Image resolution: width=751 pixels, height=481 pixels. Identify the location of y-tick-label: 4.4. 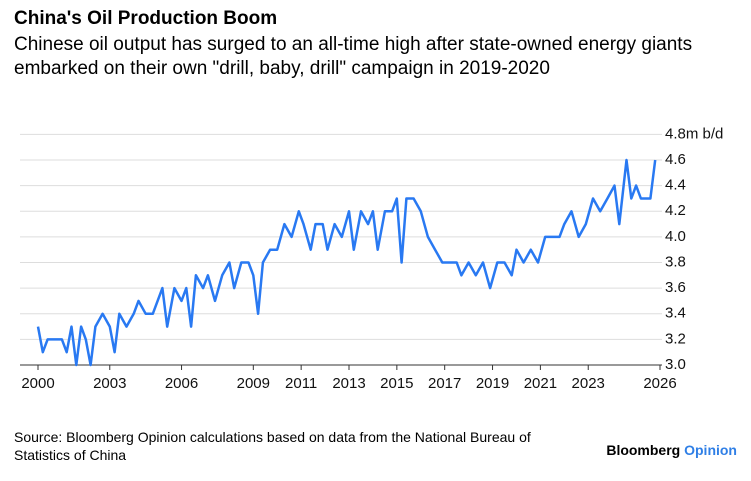
(675, 185).